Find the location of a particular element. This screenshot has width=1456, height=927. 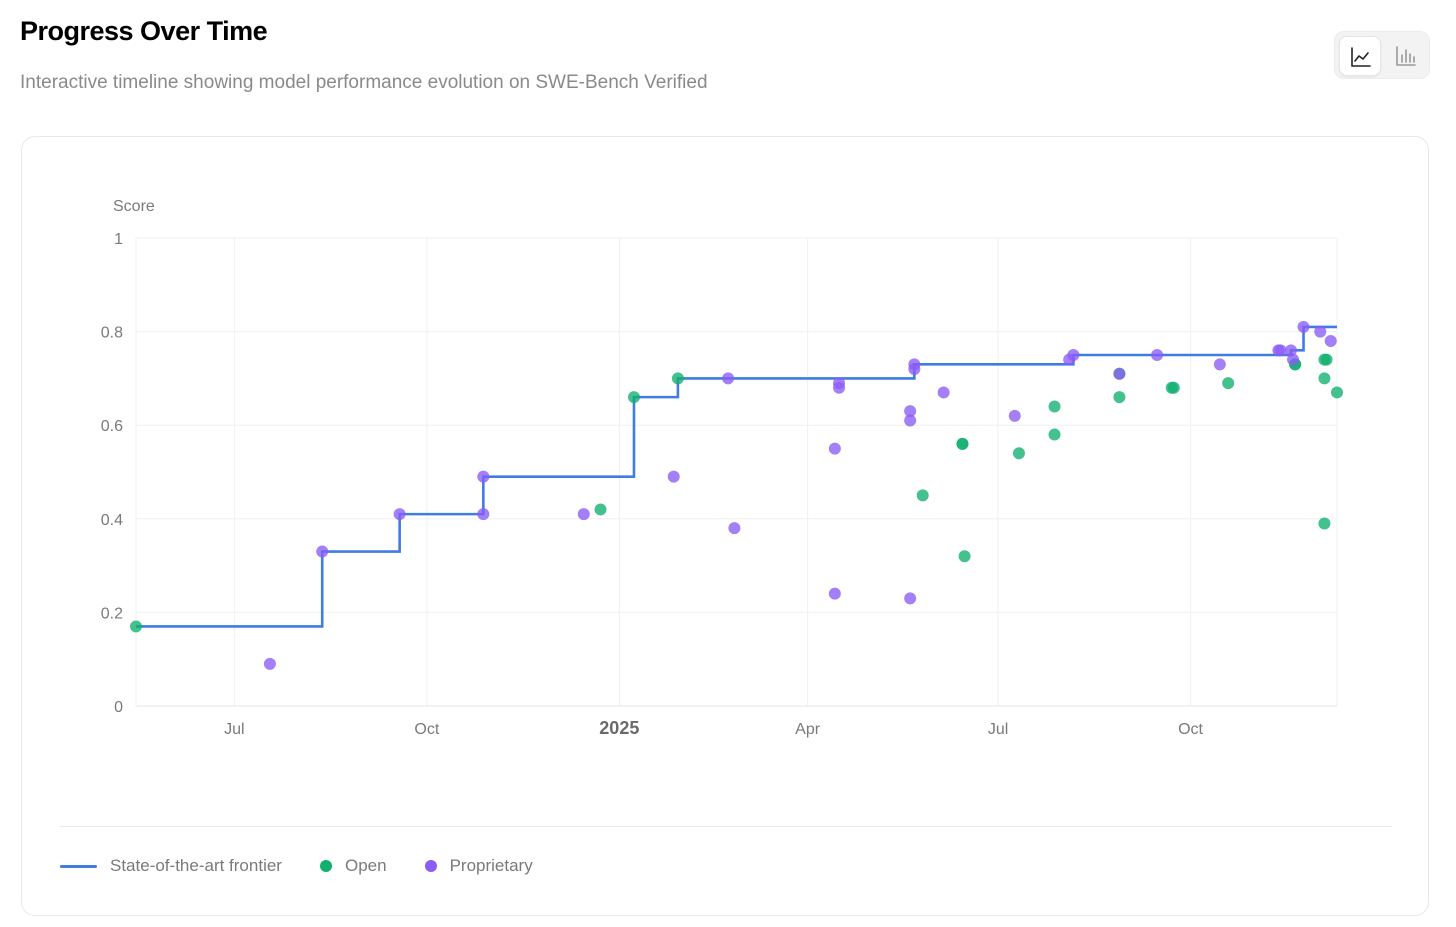

line-view-button is located at coordinates (1360, 56).